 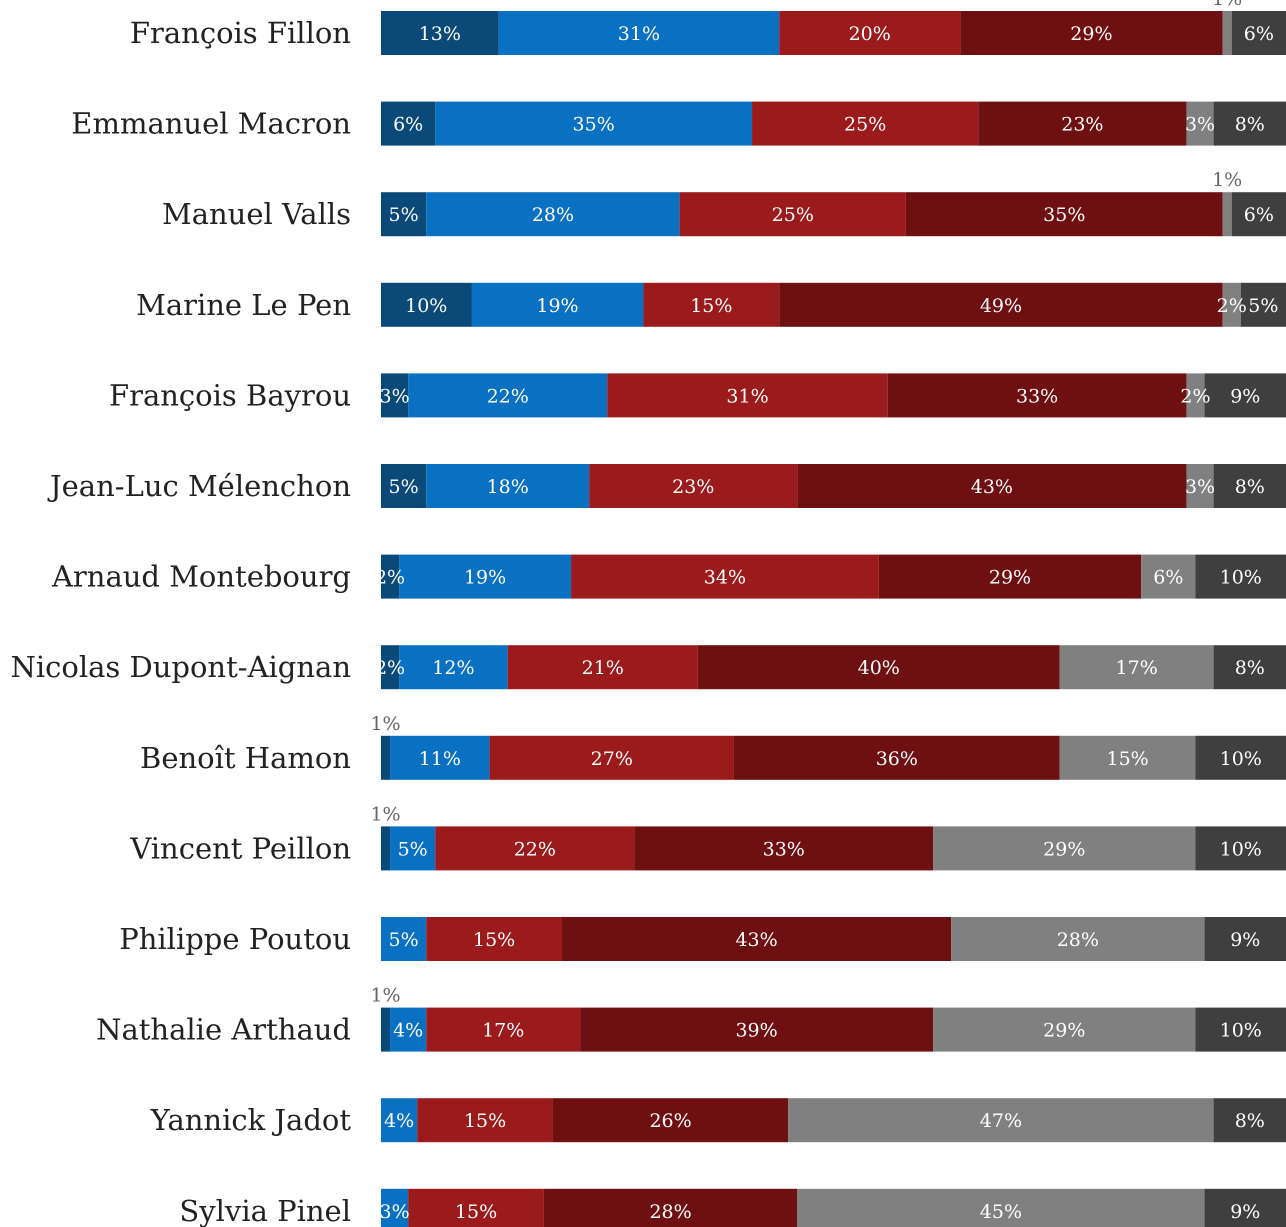 What do you see at coordinates (440, 34) in the screenshot?
I see `value-label: 13%` at bounding box center [440, 34].